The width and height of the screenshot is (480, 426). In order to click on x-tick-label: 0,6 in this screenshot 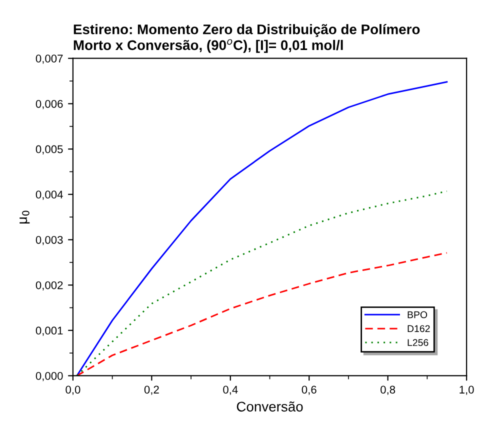, I will do `click(309, 390)`.